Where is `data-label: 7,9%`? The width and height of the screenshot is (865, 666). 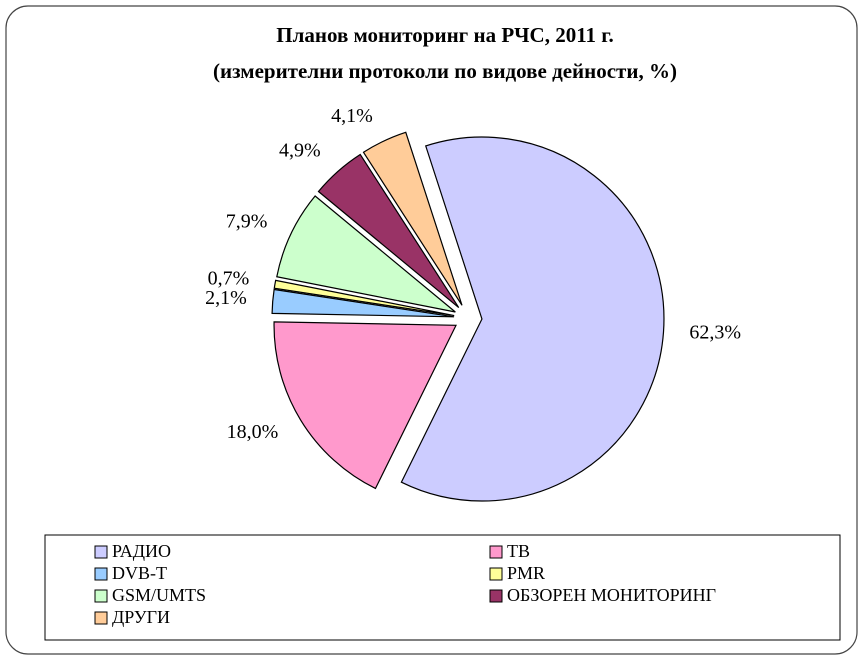
data-label: 7,9% is located at coordinates (247, 221).